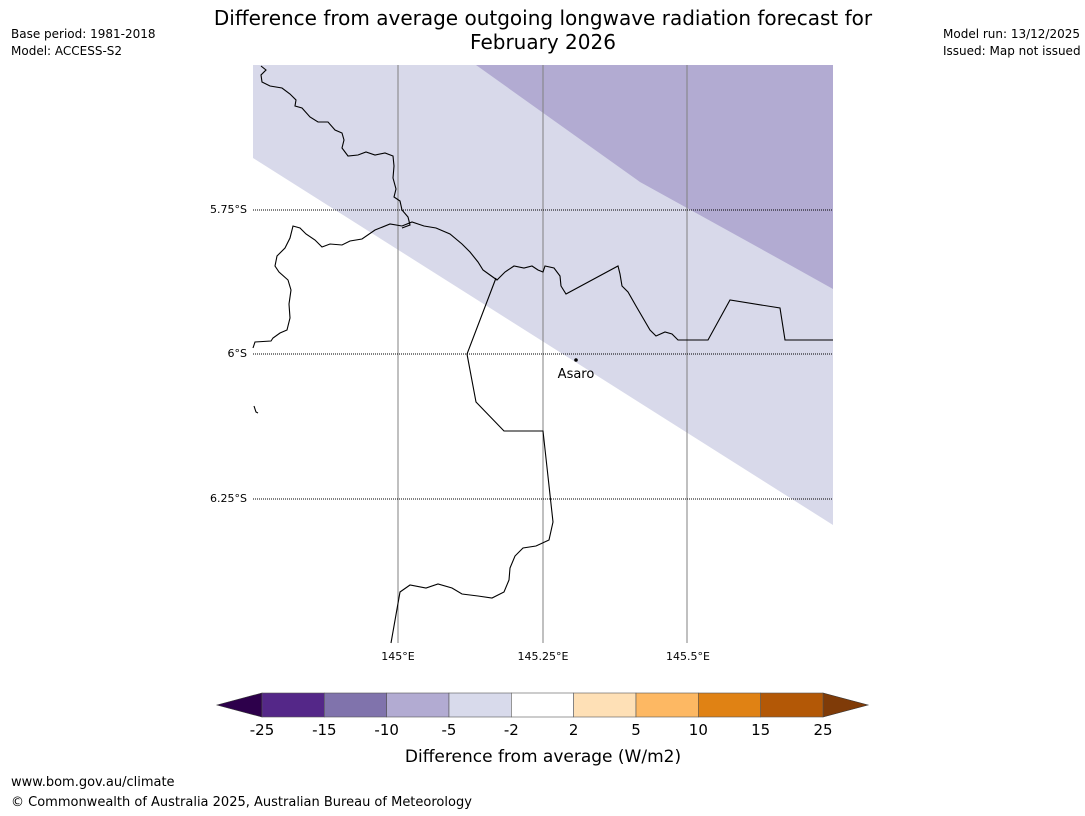 The width and height of the screenshot is (1085, 816). I want to click on boundary-fragment, so click(256, 409).